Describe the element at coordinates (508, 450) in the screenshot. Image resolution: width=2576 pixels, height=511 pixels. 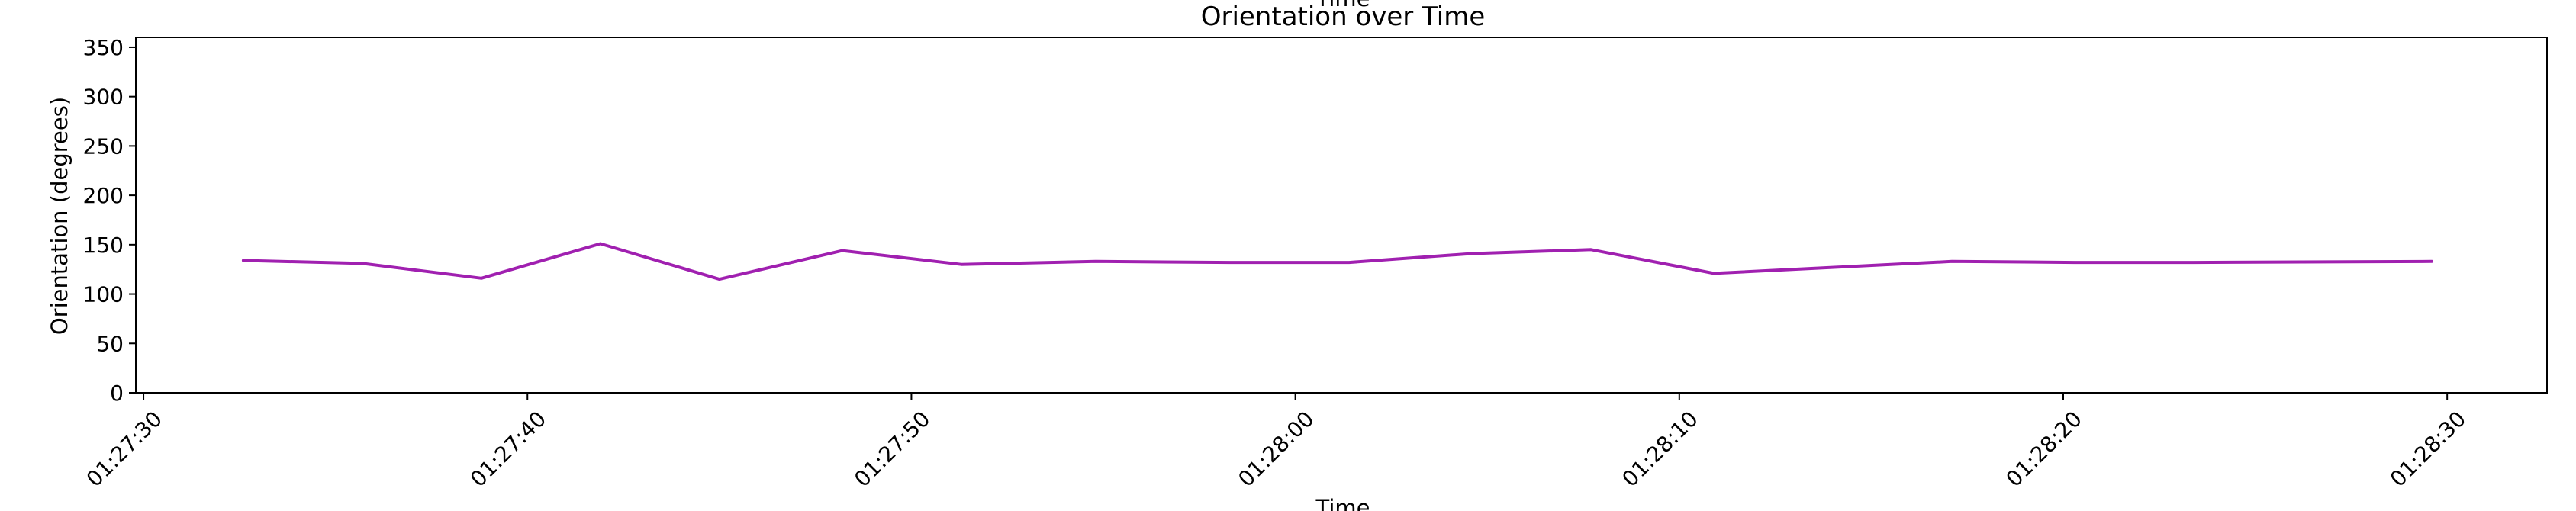
I see `x-tick-label: 01:27:40` at that location.